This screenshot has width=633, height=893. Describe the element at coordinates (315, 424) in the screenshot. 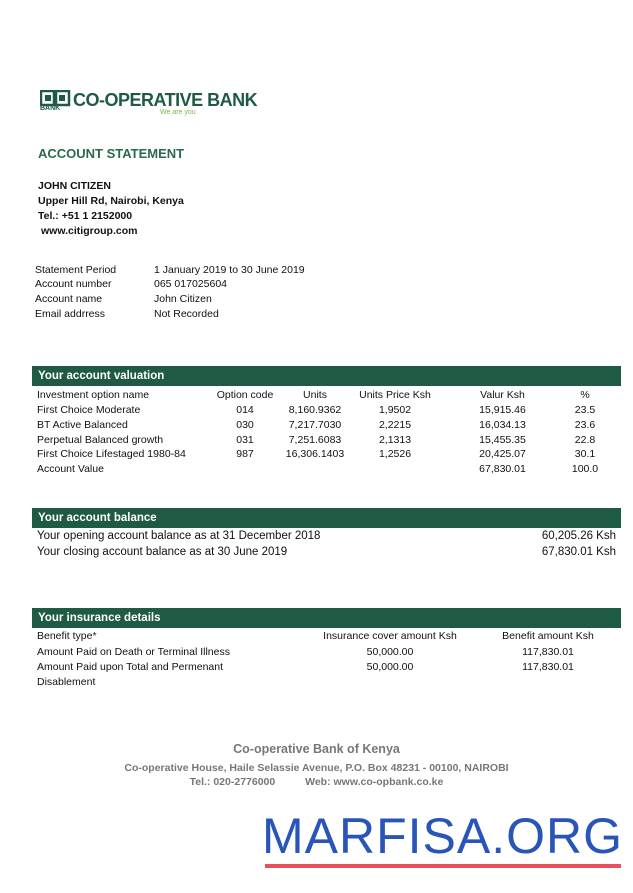

I see `valuation-cell: 7,217.7030` at that location.